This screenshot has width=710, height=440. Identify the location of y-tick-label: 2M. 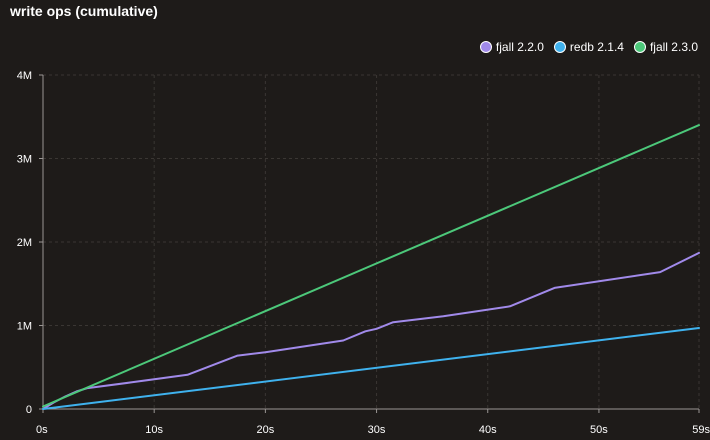
(24, 243).